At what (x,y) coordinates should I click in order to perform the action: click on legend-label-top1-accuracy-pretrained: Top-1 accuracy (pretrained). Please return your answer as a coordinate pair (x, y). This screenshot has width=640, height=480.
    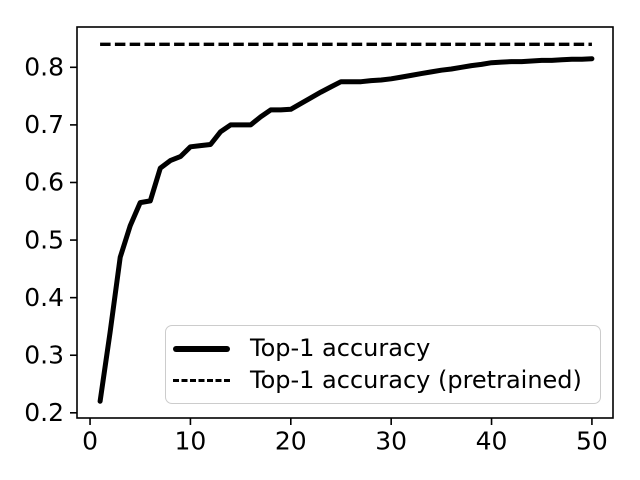
    Looking at the image, I should click on (416, 380).